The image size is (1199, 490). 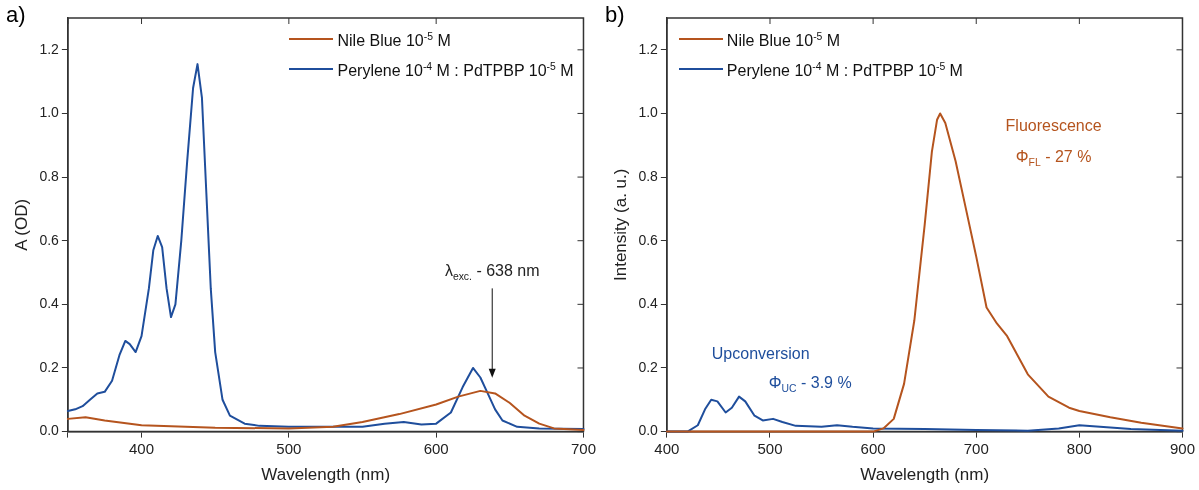 I want to click on y-axis-title: Intensity (a. u.), so click(x=620, y=225).